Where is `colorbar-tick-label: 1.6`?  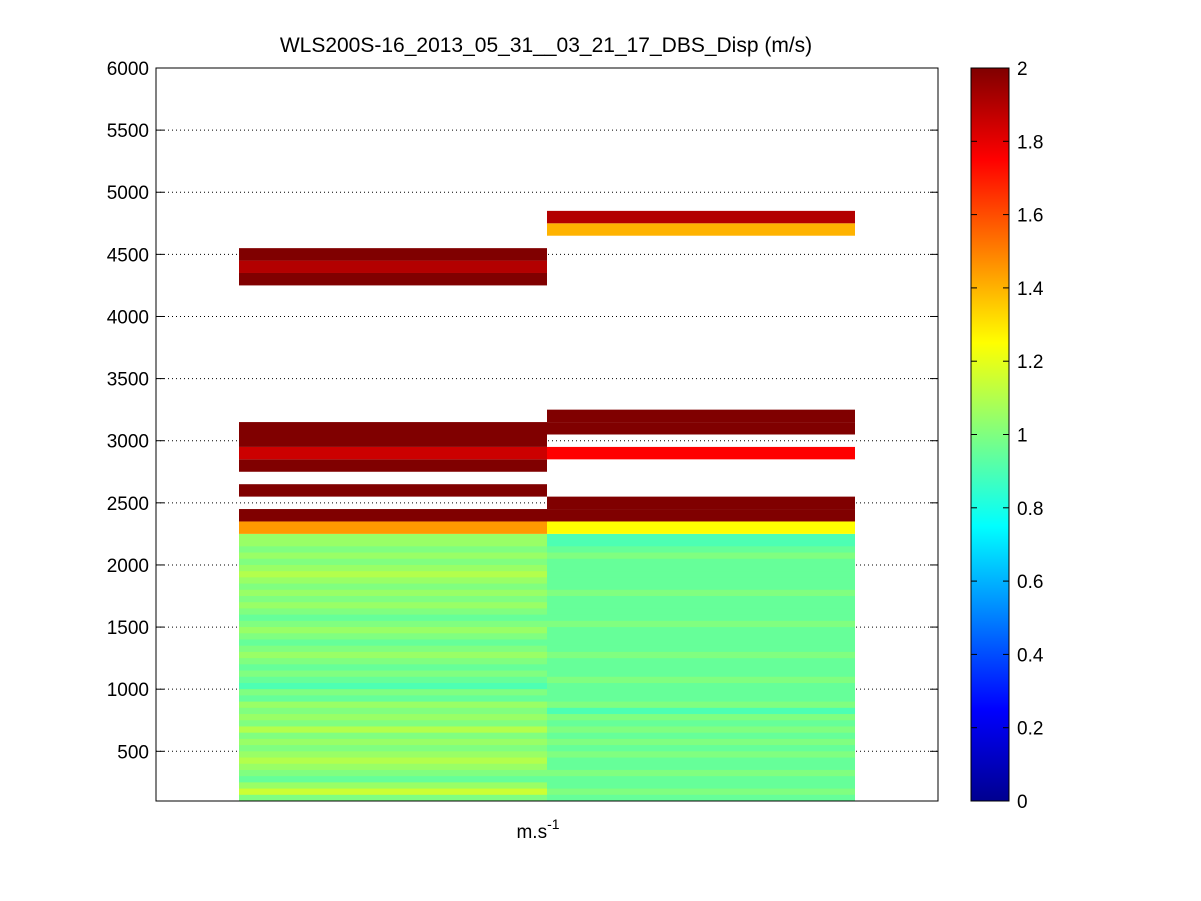
colorbar-tick-label: 1.6 is located at coordinates (1030, 216).